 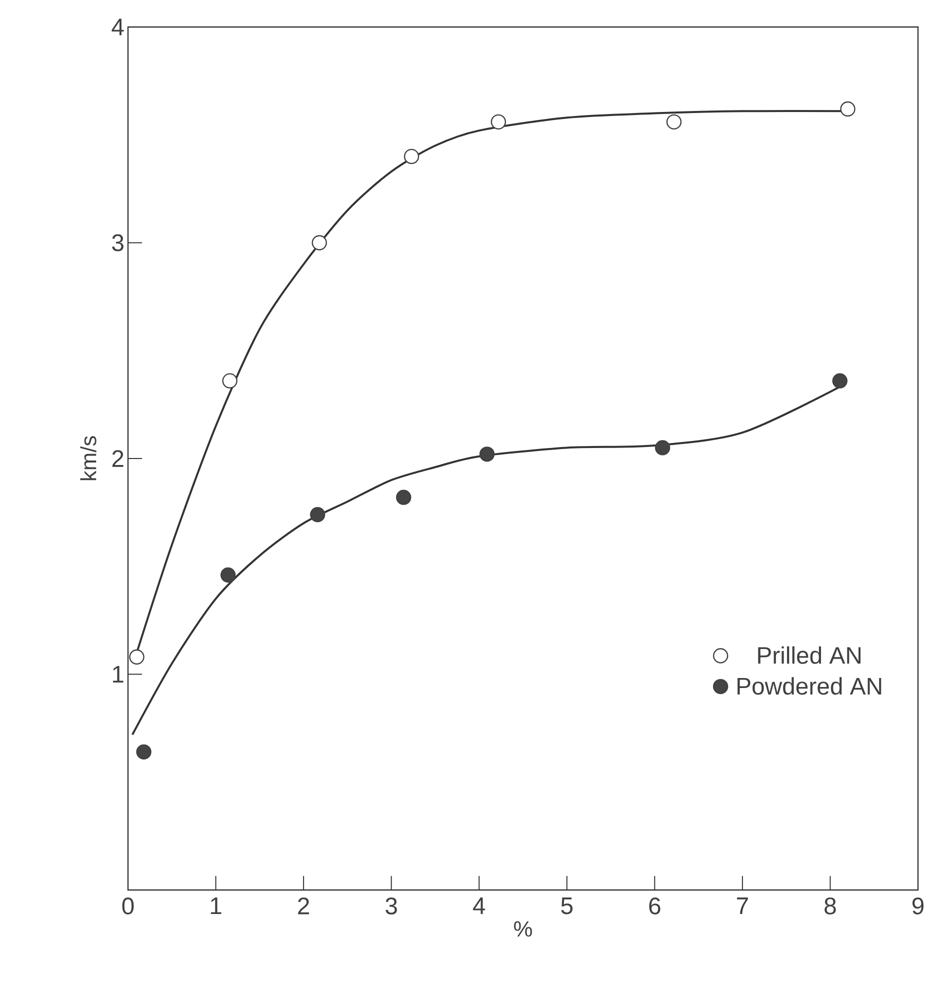 What do you see at coordinates (523, 929) in the screenshot?
I see `x-axis-title: %` at bounding box center [523, 929].